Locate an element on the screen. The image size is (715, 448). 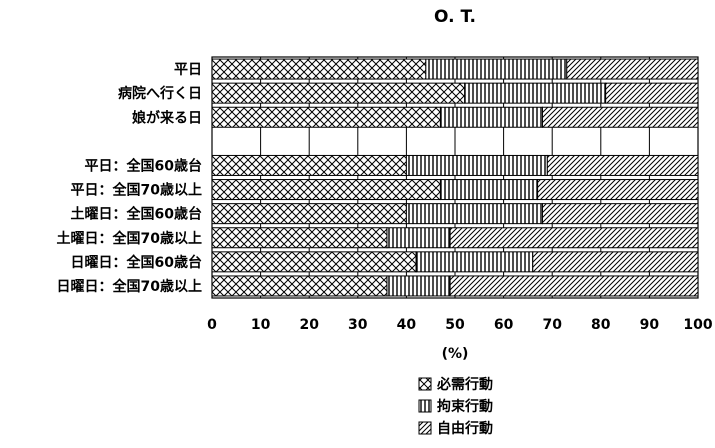
category-label: 病院へ行く日 is located at coordinates (160, 93).